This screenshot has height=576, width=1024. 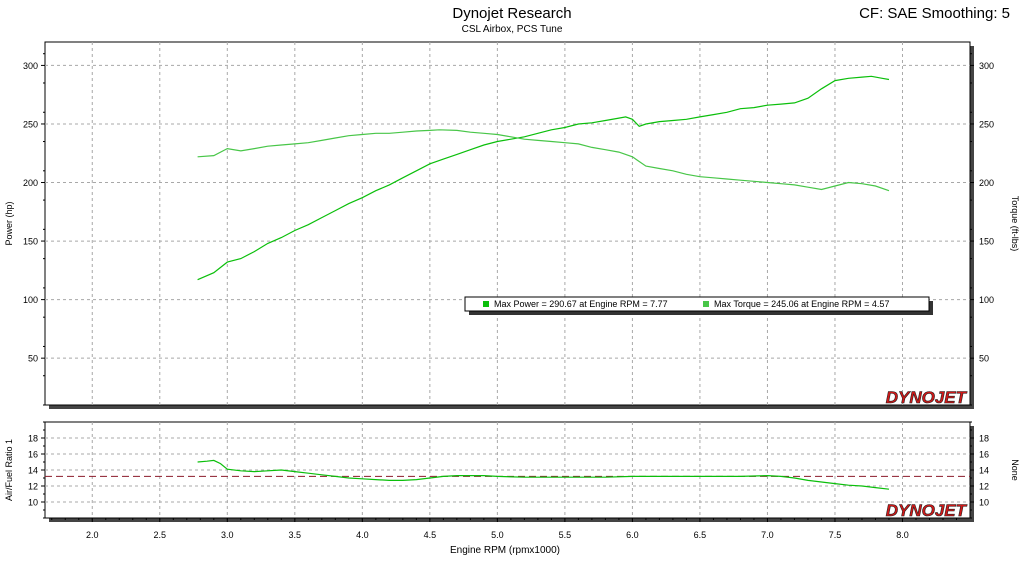 What do you see at coordinates (30, 242) in the screenshot?
I see `y-tick-label-left: 150` at bounding box center [30, 242].